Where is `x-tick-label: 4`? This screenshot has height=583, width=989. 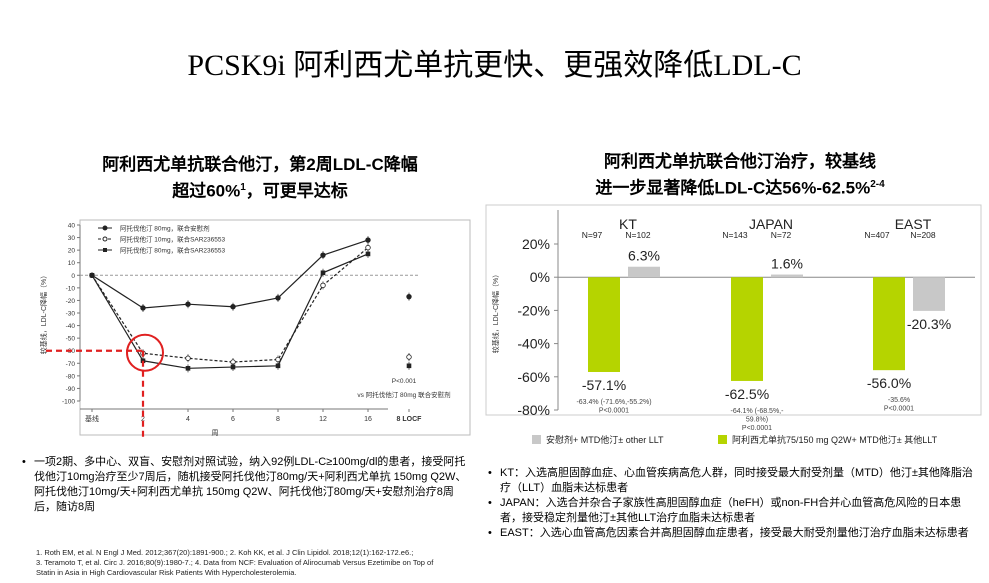 x-tick-label: 4 is located at coordinates (188, 419).